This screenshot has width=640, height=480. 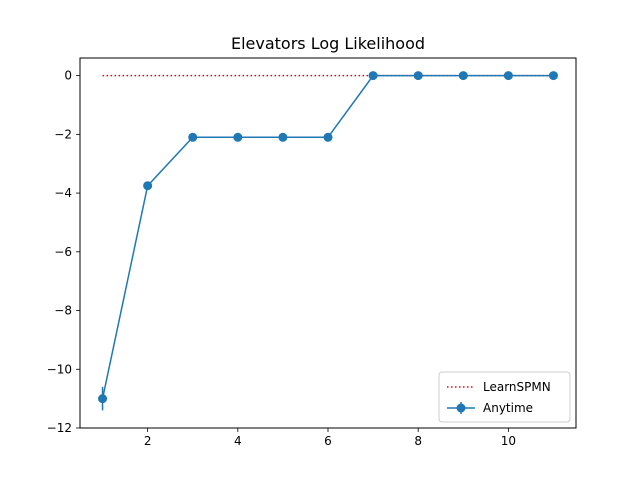 What do you see at coordinates (238, 441) in the screenshot?
I see `x-tick-label: 4` at bounding box center [238, 441].